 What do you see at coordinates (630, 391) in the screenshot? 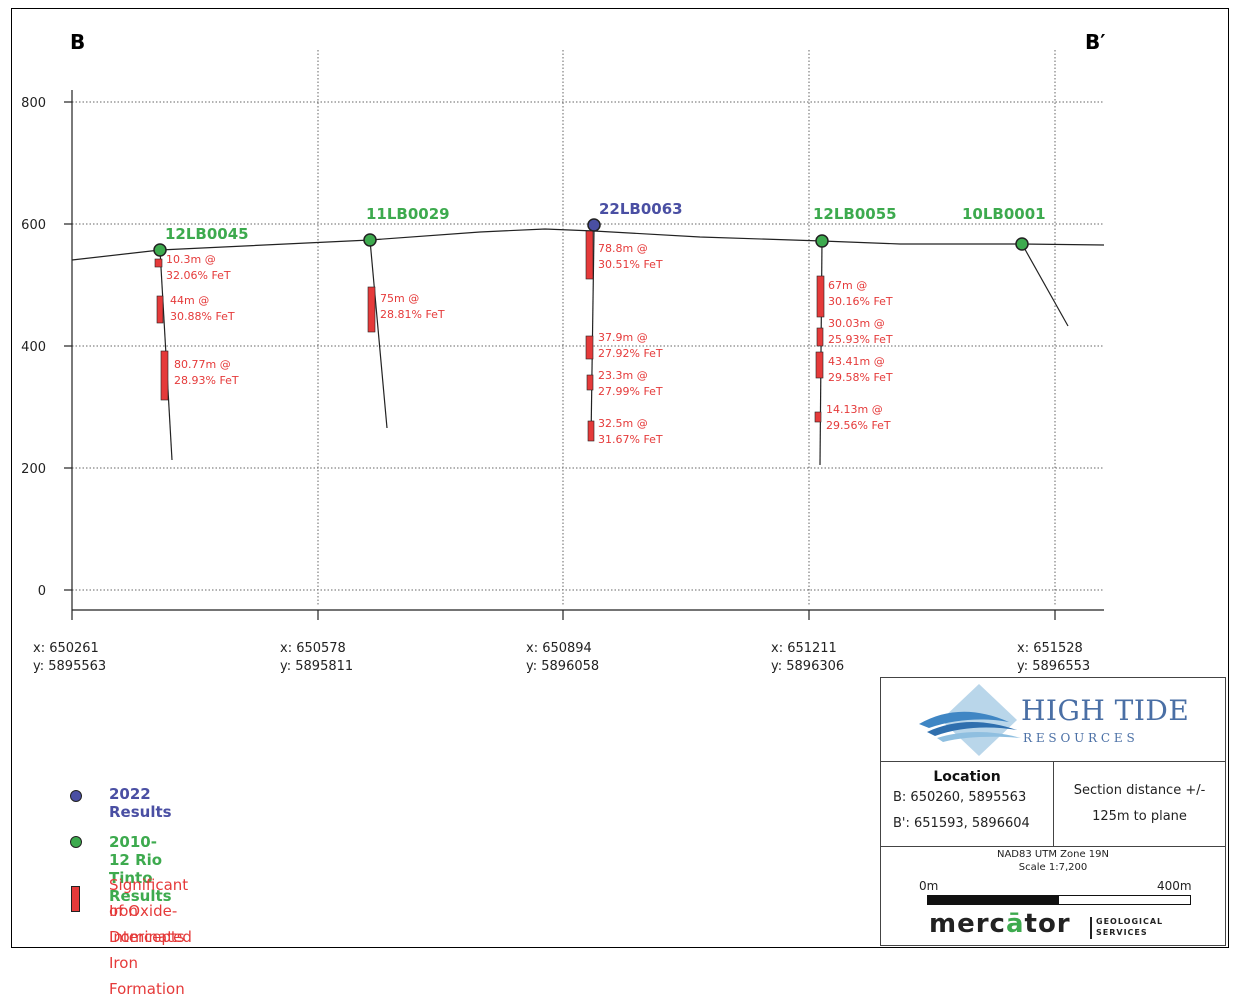
I see `intercept-grade: 27.99% FeT` at bounding box center [630, 391].